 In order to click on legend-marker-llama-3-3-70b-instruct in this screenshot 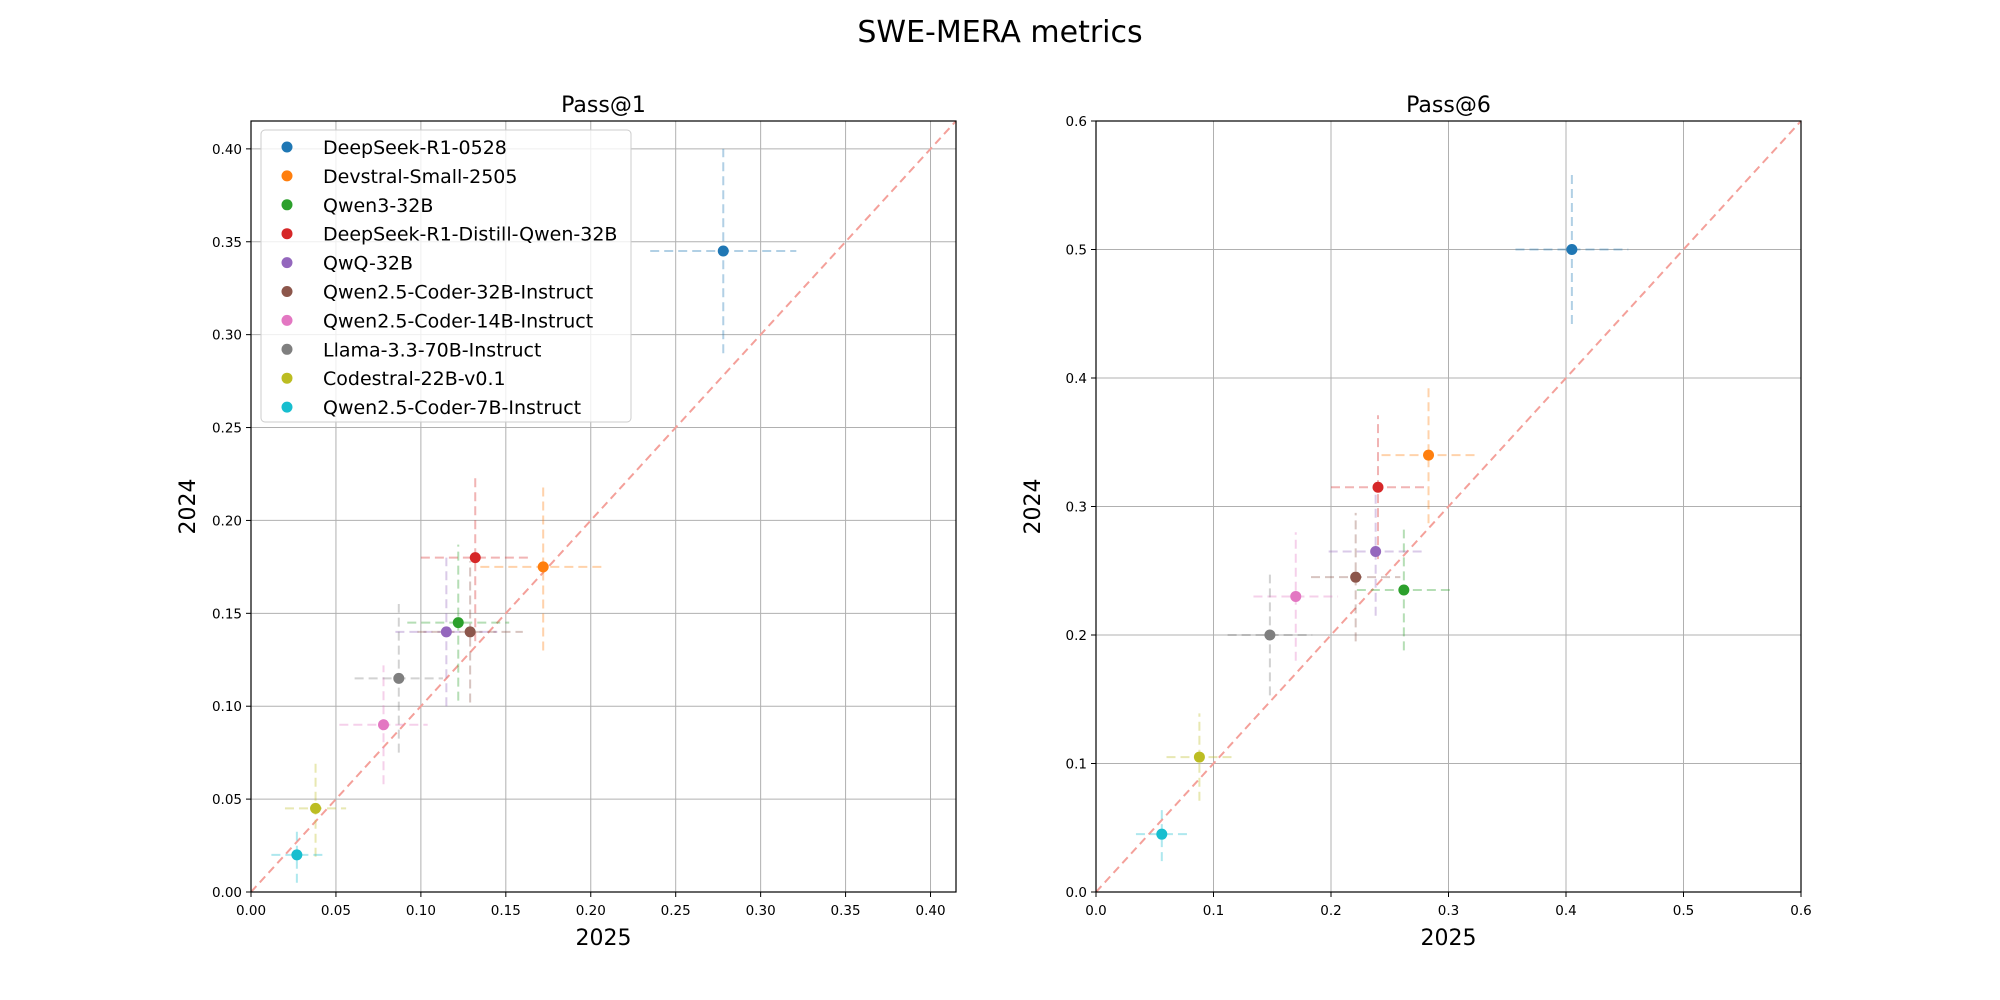, I will do `click(287, 349)`.